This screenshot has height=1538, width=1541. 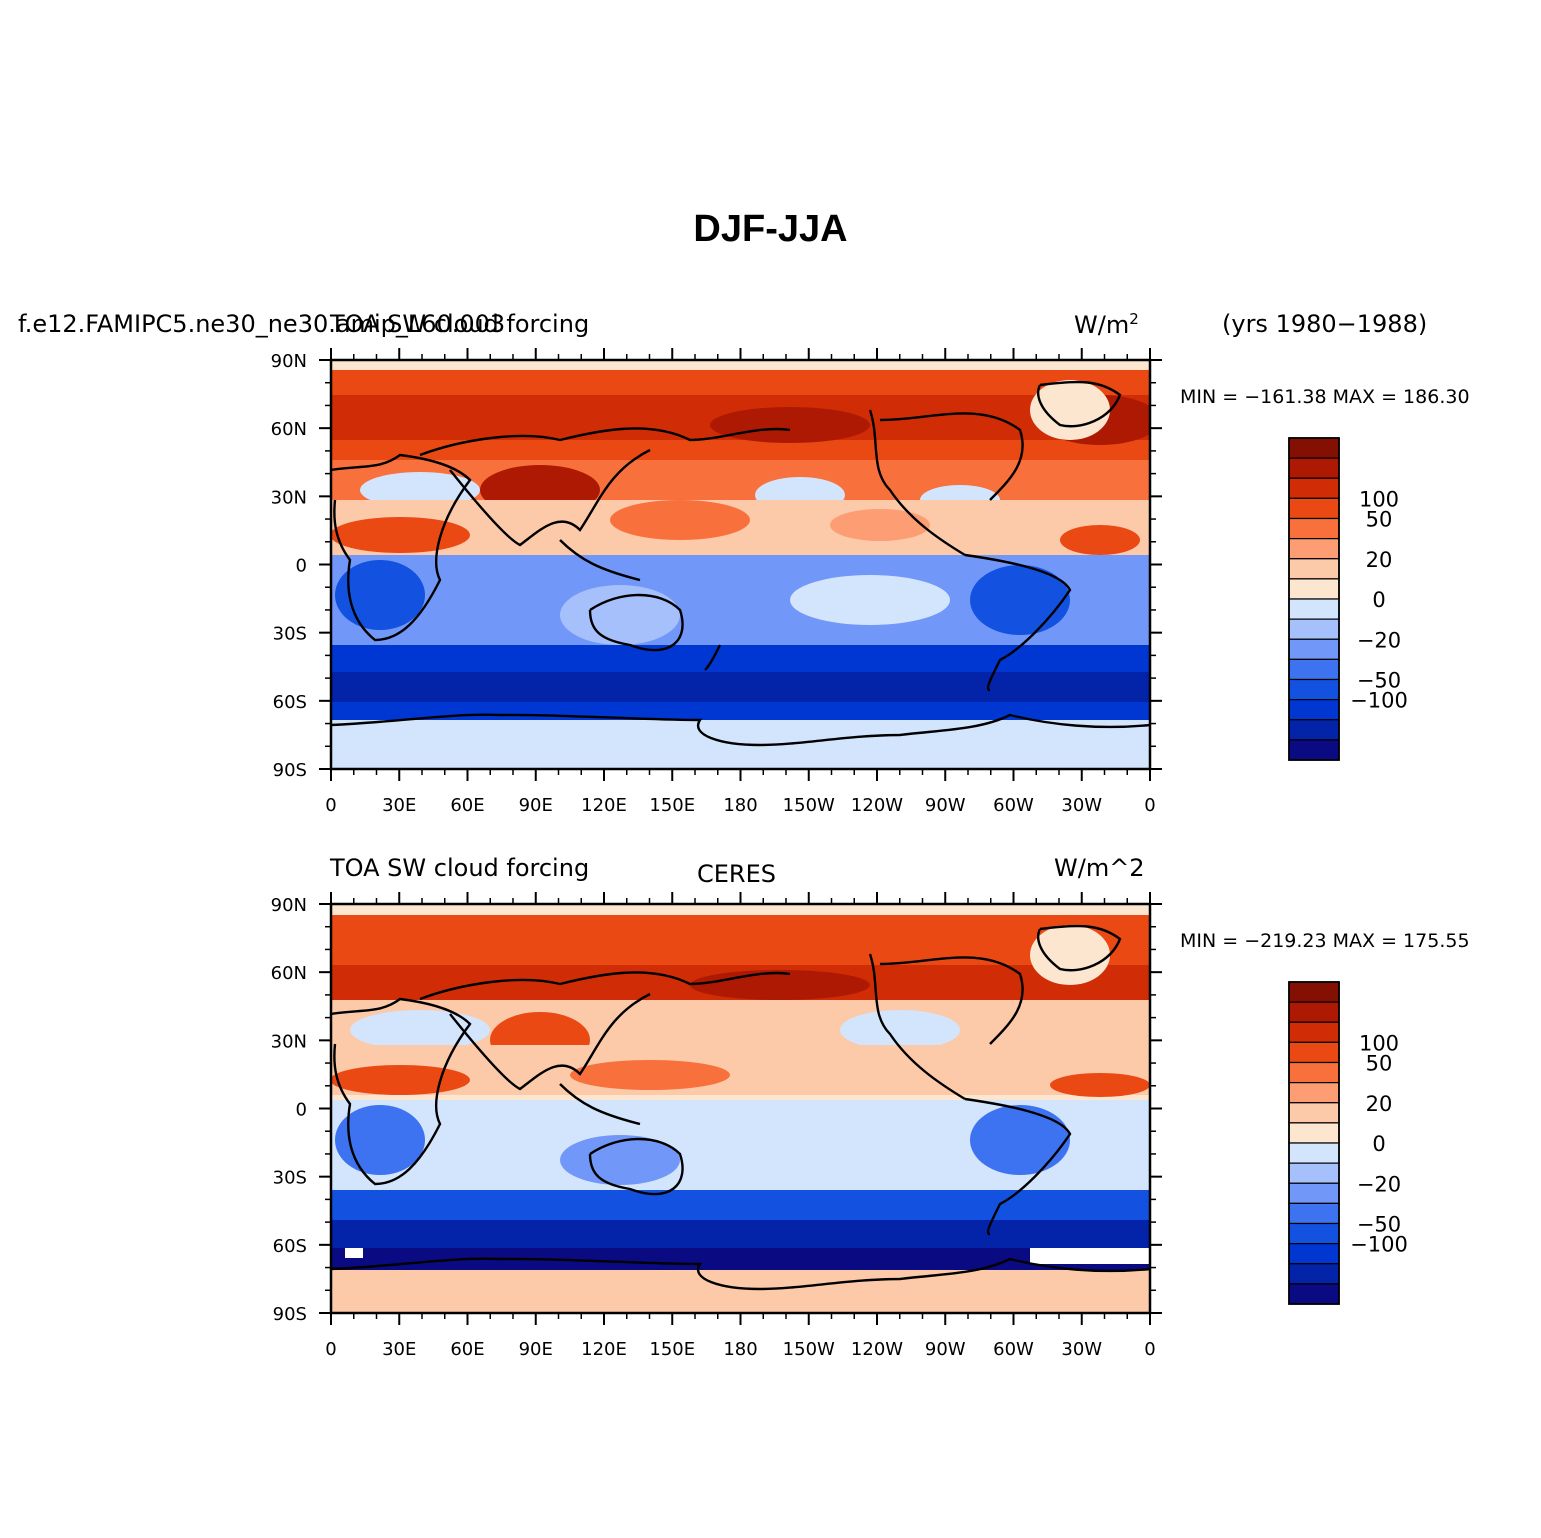 I want to click on panel1-colorbar-label: −50, so click(x=1379, y=681).